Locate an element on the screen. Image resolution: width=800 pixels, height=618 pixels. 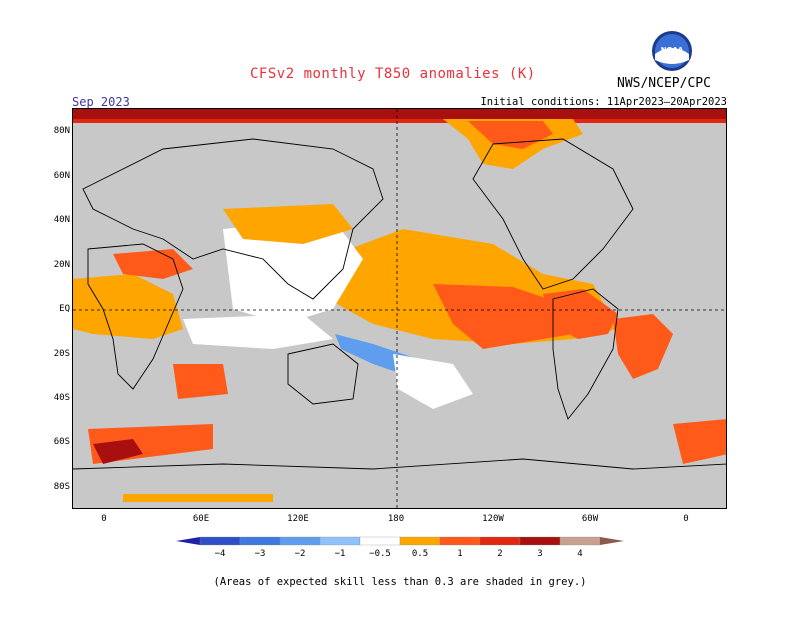
lat-label: EQ is located at coordinates (64, 309).